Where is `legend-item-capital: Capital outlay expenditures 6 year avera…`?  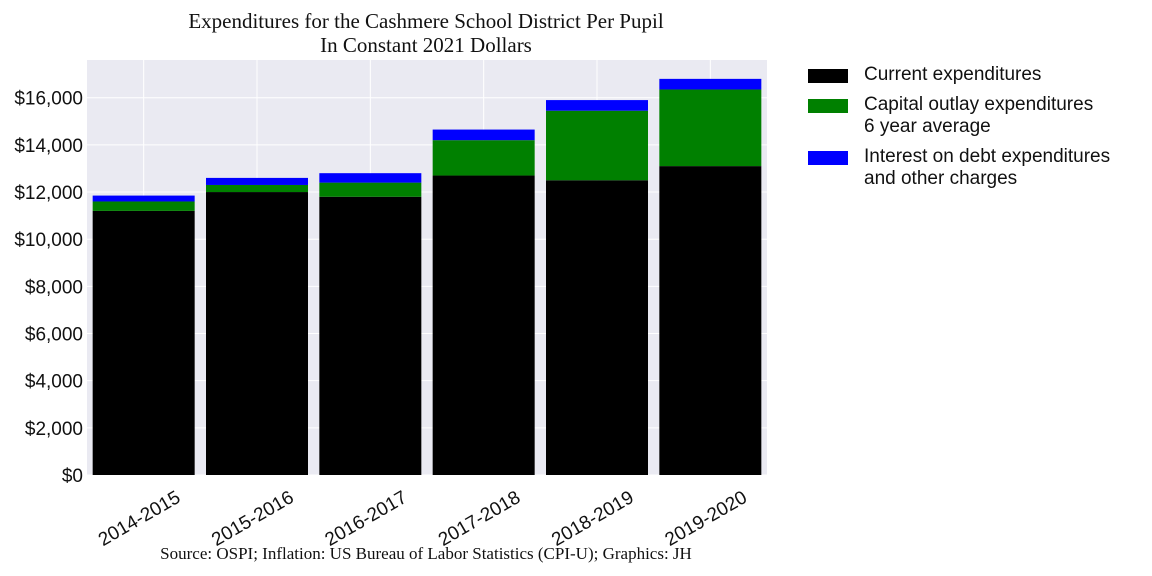
legend-item-capital: Capital outlay expenditures 6 year avera… is located at coordinates (959, 116).